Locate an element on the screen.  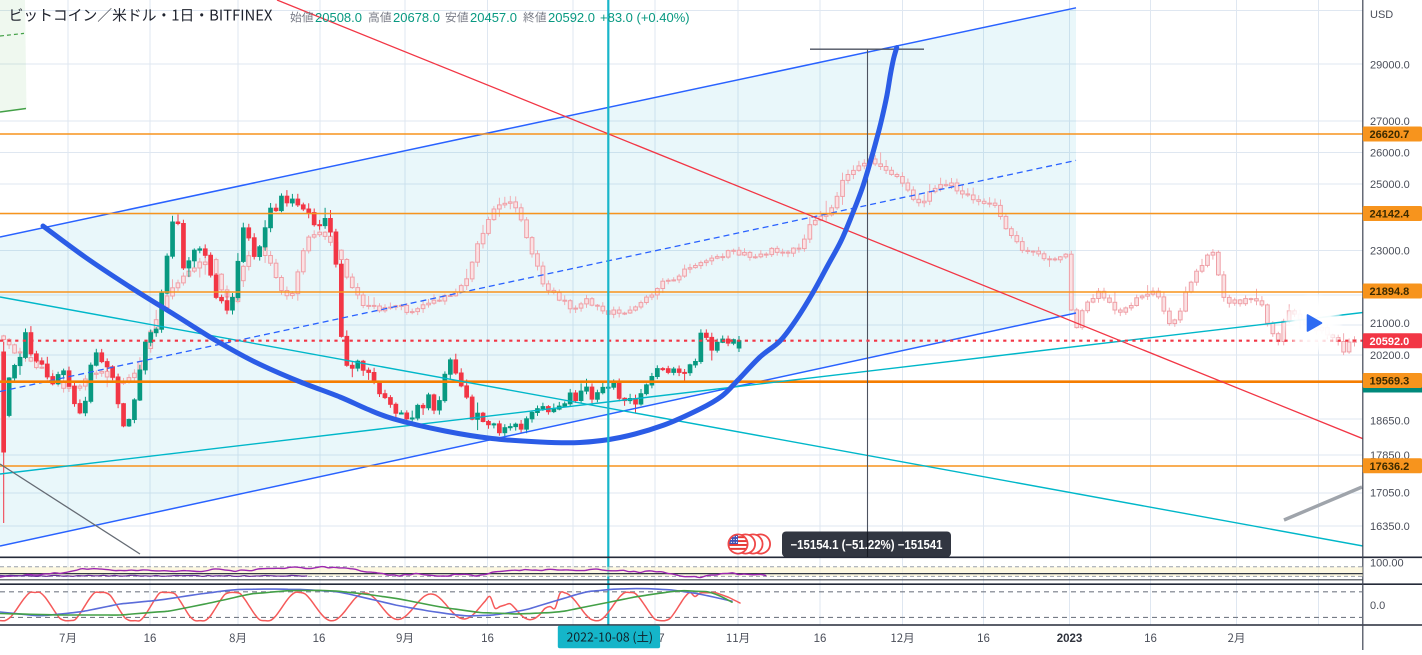
svg-text: +83.0 (+0.40%) is located at coordinates (645, 17).